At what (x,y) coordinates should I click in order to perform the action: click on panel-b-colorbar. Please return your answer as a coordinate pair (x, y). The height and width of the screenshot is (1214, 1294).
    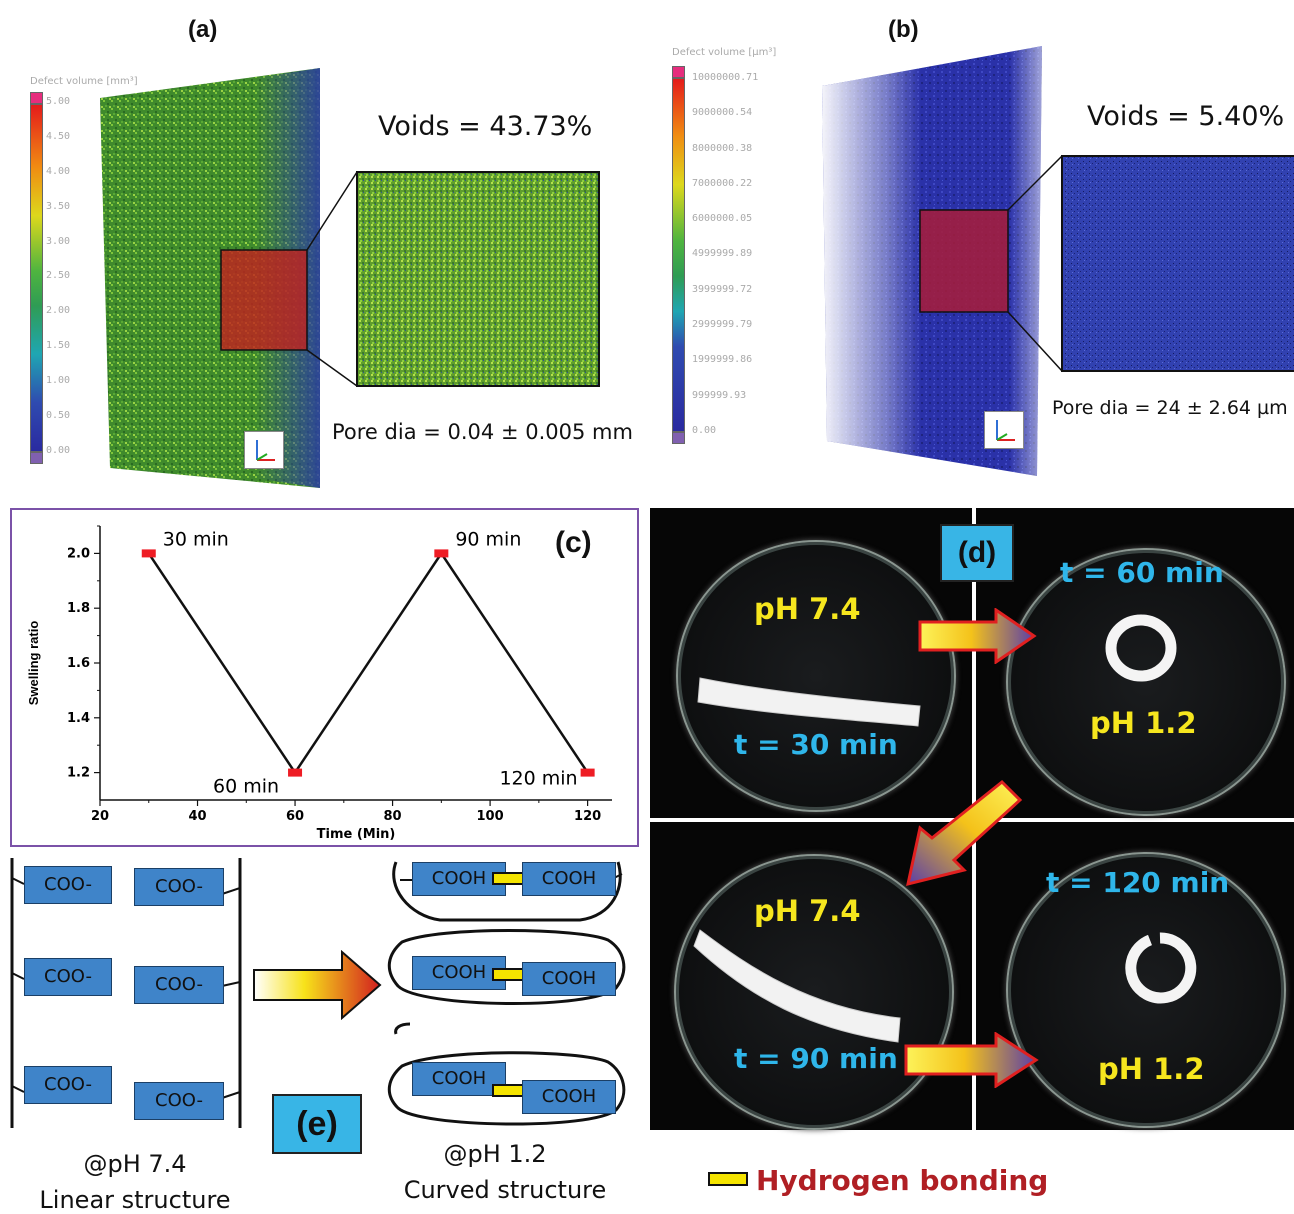
    Looking at the image, I should click on (678, 255).